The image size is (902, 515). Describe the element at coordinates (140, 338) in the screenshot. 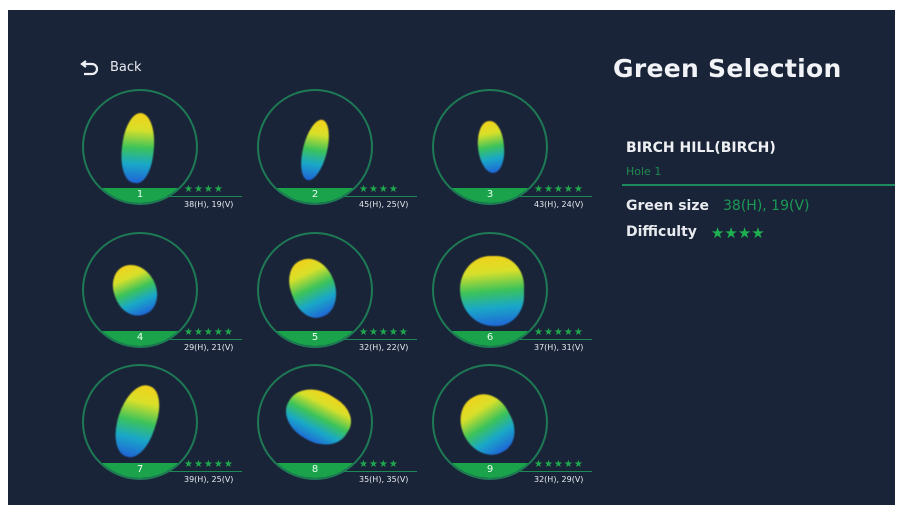

I see `hole-number: 4` at that location.